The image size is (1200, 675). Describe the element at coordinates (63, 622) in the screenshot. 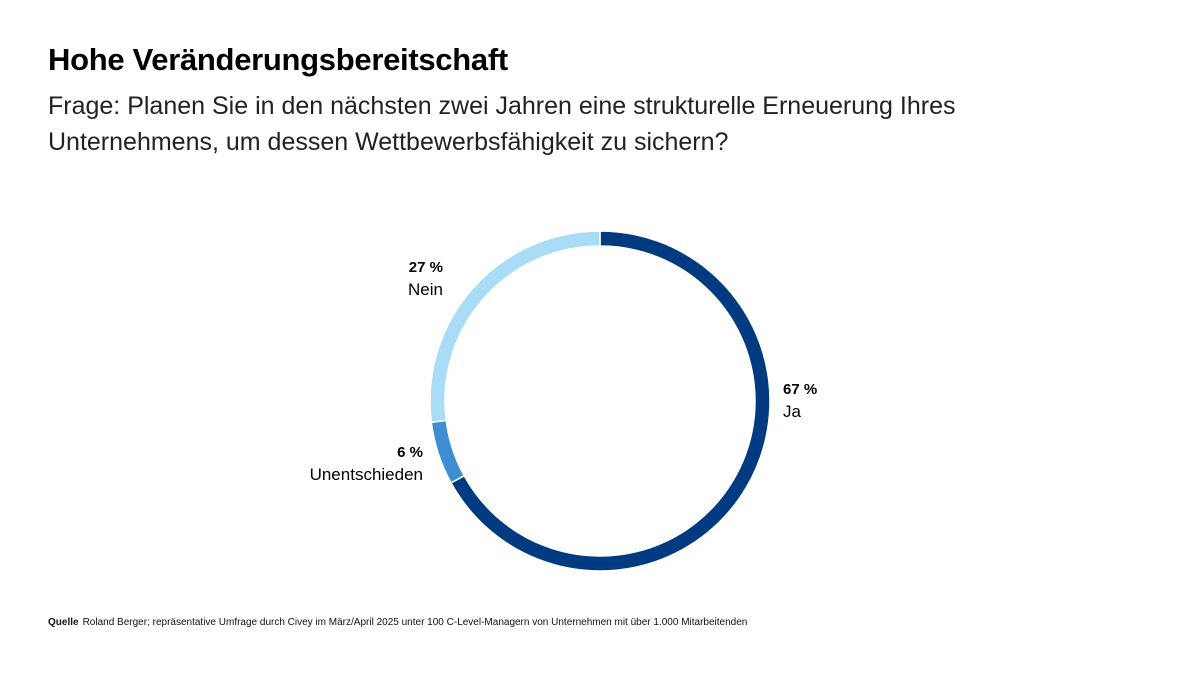

I see `source-label: Quelle` at that location.